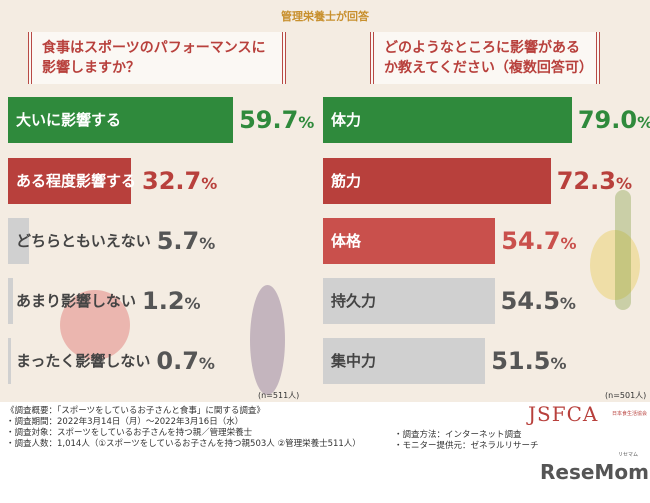  I want to click on resemom-logo: ReseMom, so click(594, 472).